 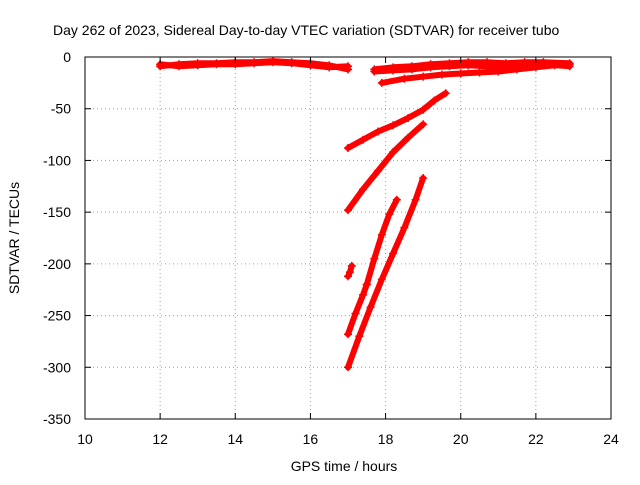 I want to click on y-tick-label: -200, so click(x=57, y=264).